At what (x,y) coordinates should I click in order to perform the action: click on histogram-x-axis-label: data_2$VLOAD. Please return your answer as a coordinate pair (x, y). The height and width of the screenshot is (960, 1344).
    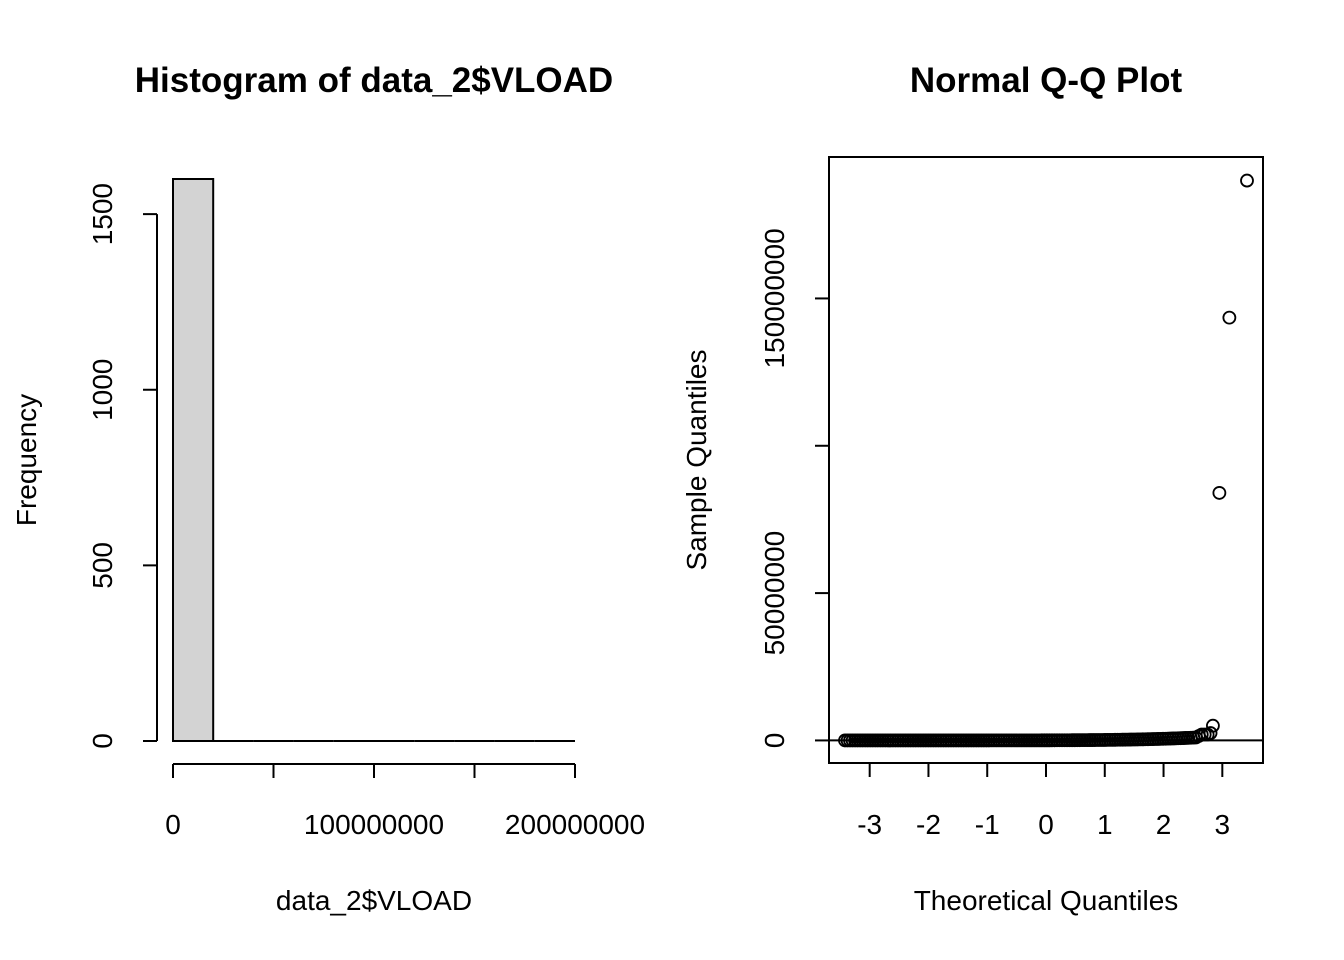
    Looking at the image, I should click on (374, 900).